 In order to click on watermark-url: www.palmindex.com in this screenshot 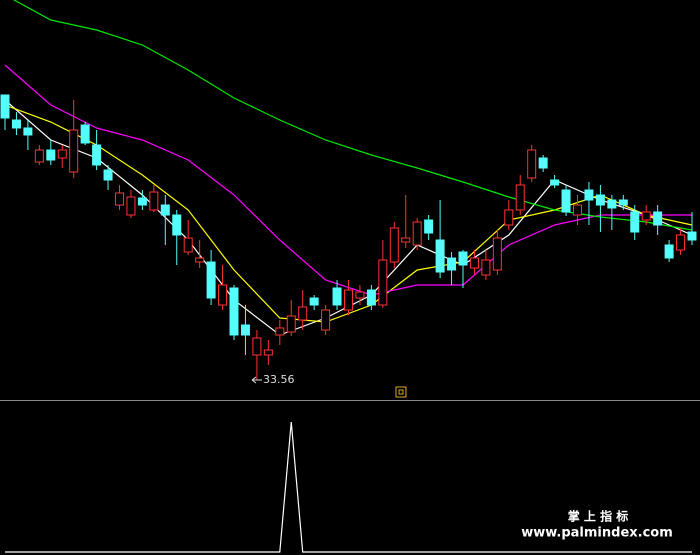, I will do `click(597, 533)`.